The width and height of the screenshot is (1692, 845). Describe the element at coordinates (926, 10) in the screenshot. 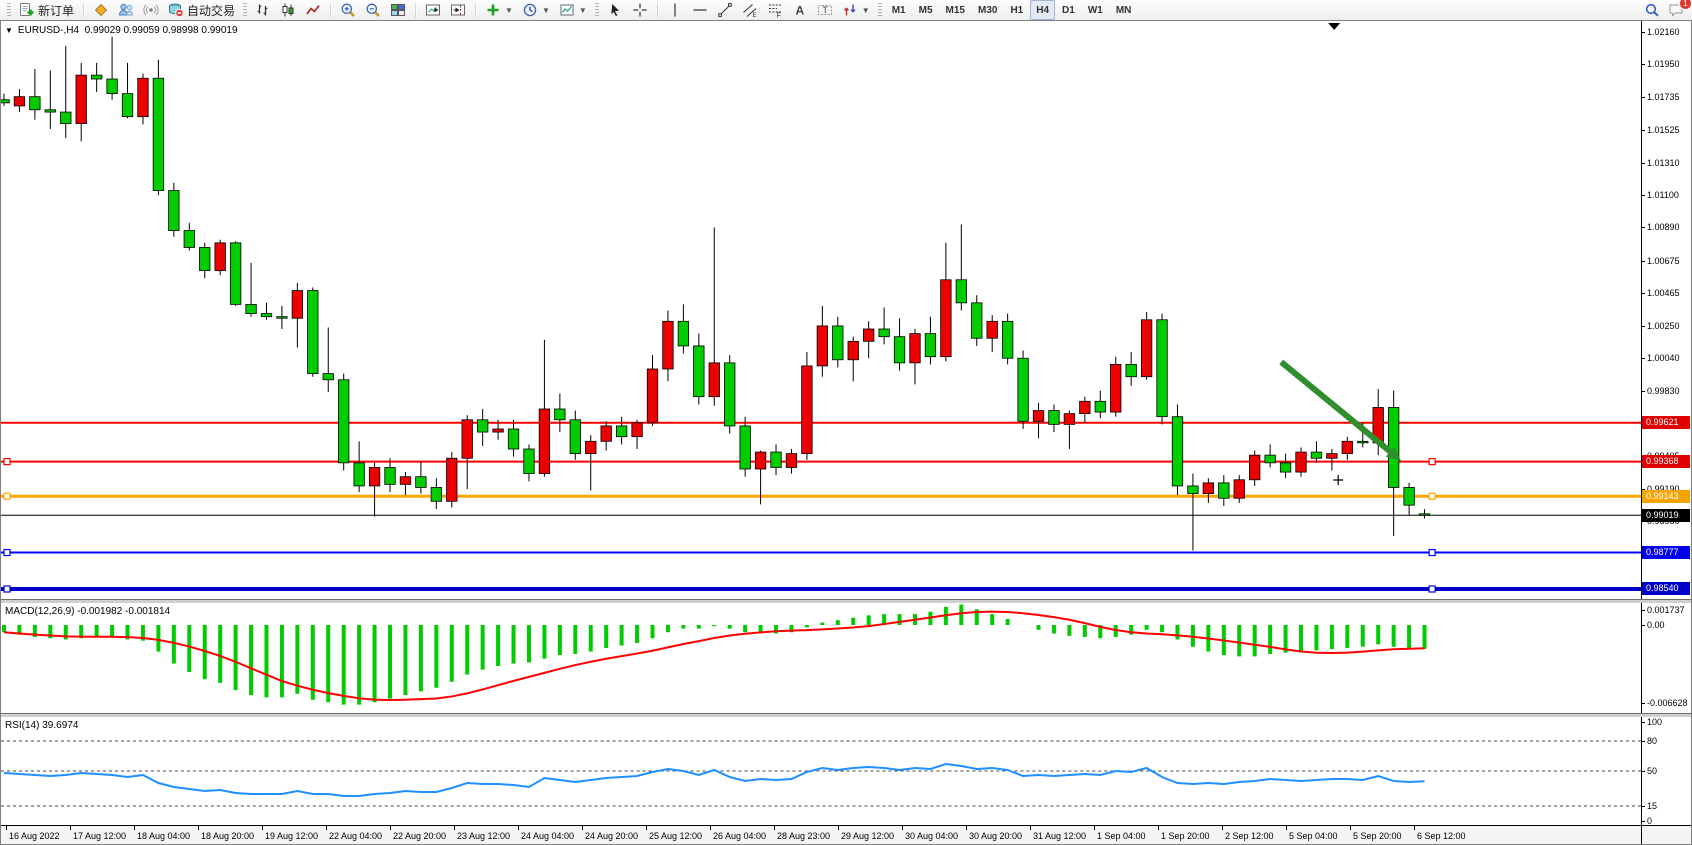

I see `timeframe-m5-button: M5` at that location.